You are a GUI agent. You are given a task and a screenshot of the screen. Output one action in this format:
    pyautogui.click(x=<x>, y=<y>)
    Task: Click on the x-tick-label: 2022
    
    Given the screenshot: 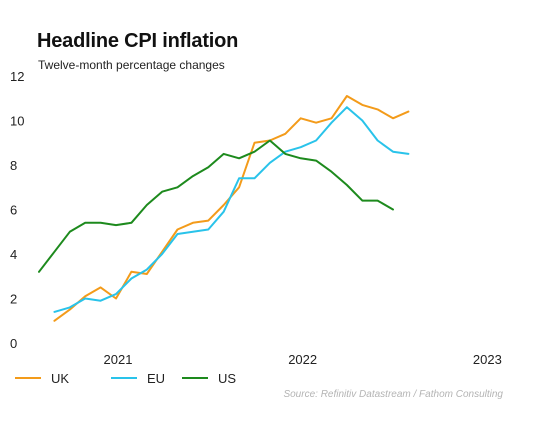 What is the action you would take?
    pyautogui.click(x=302, y=359)
    